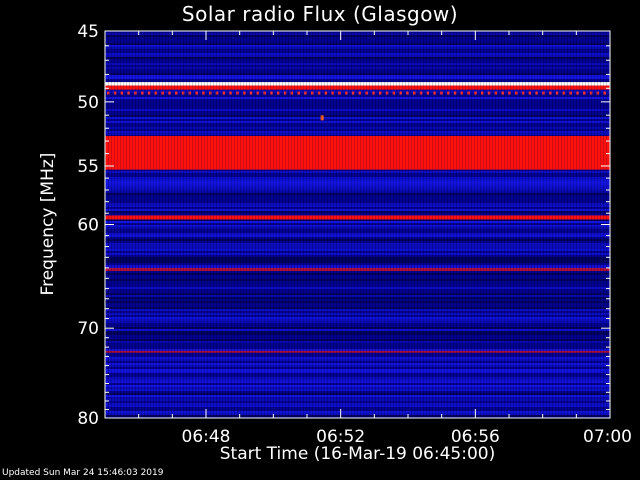 The width and height of the screenshot is (640, 480). I want to click on x-tick-label: 06:56, so click(475, 437).